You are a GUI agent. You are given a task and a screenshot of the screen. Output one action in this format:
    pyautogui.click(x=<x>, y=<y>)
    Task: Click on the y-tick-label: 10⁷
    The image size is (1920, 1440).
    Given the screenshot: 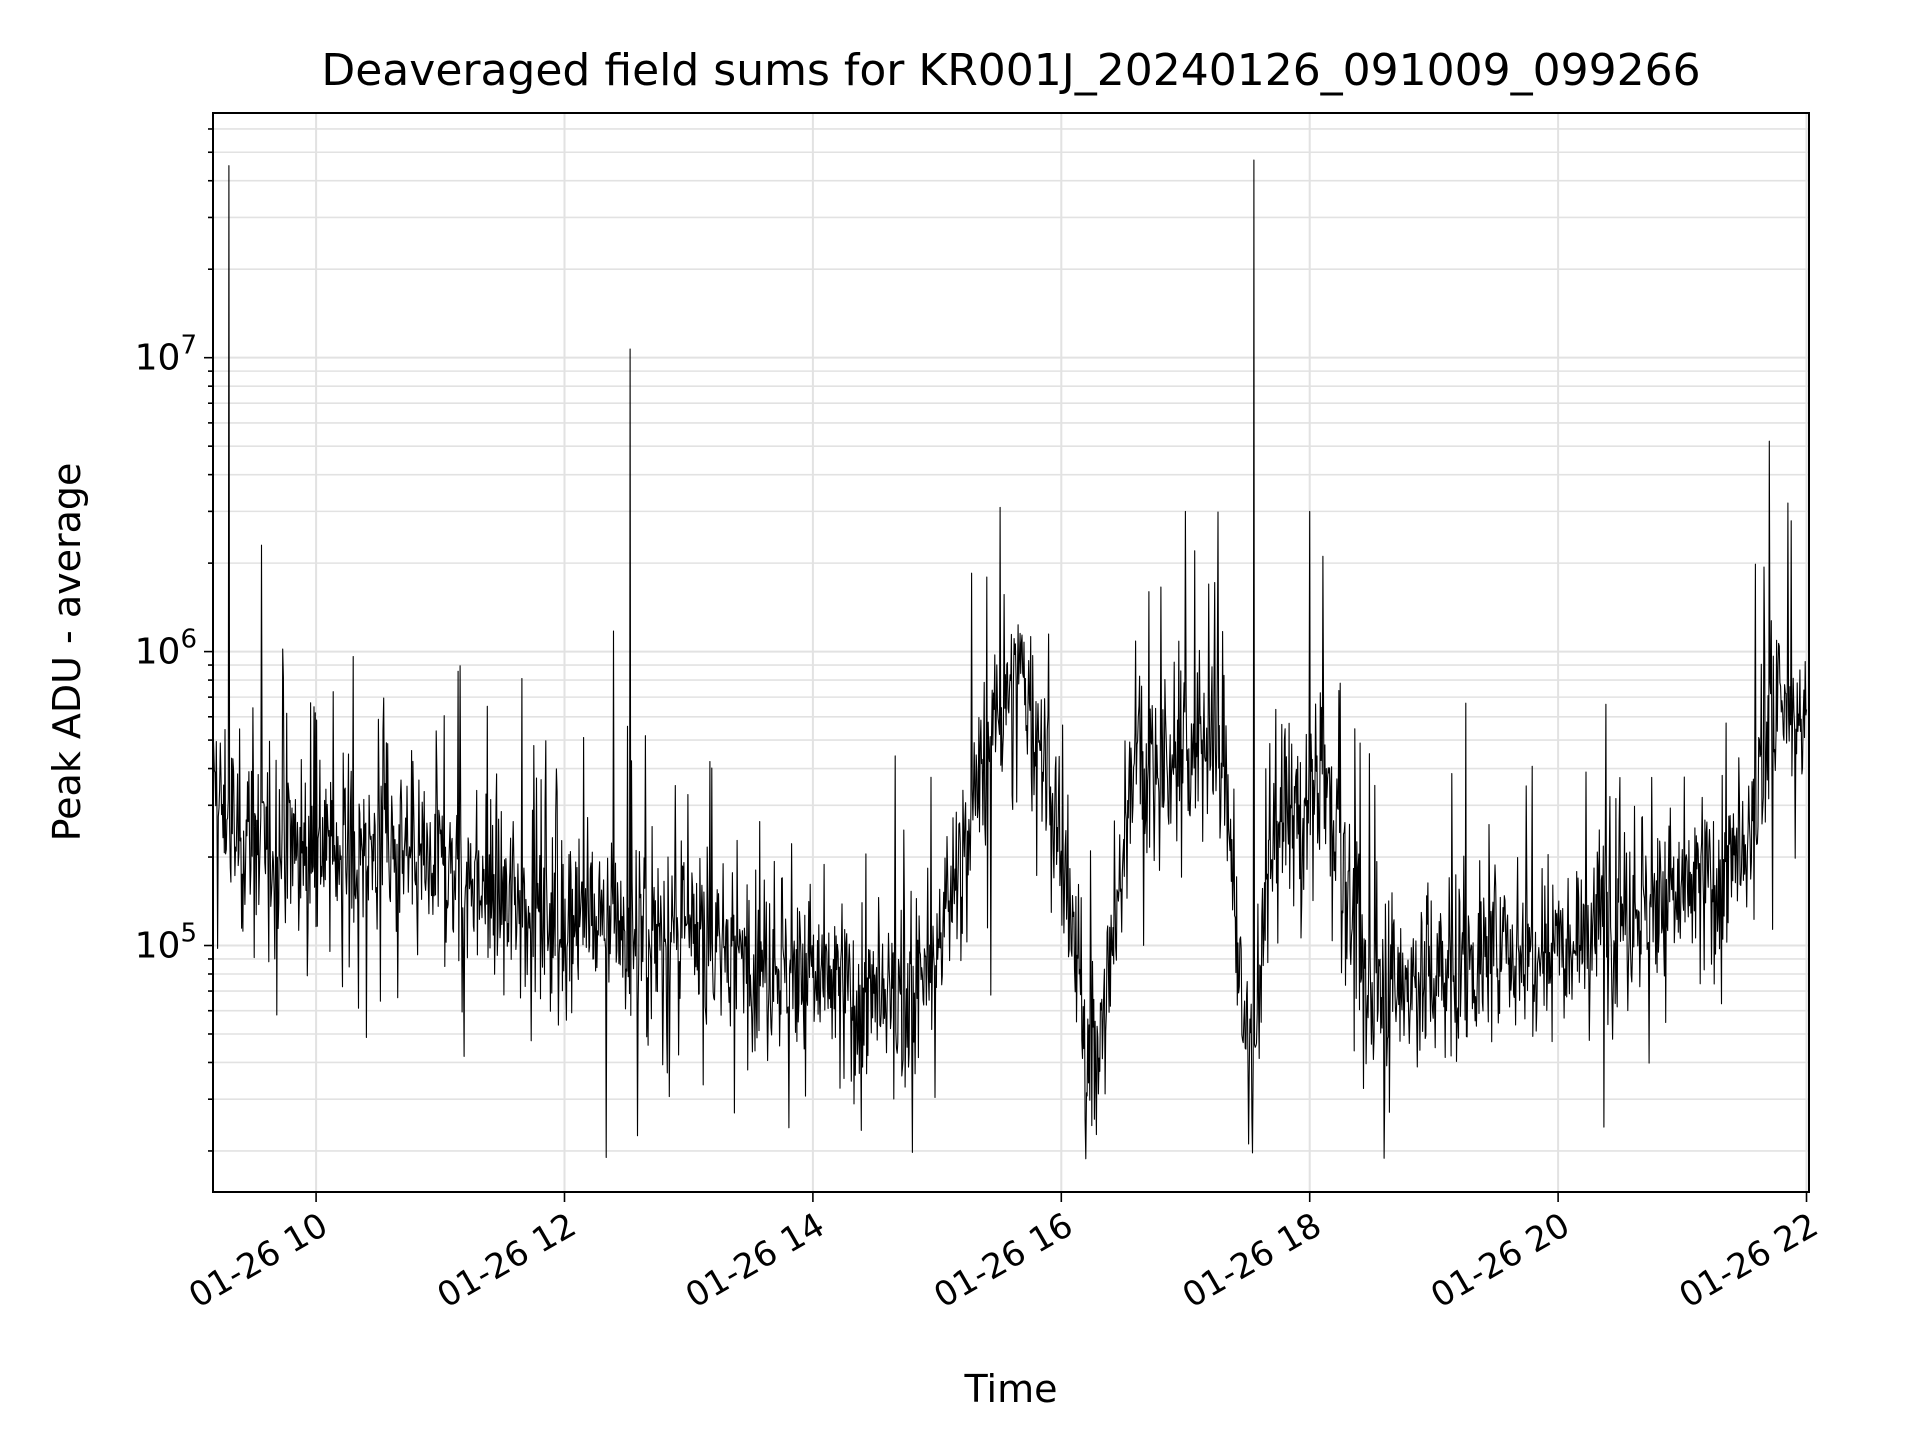 What is the action you would take?
    pyautogui.click(x=166, y=355)
    